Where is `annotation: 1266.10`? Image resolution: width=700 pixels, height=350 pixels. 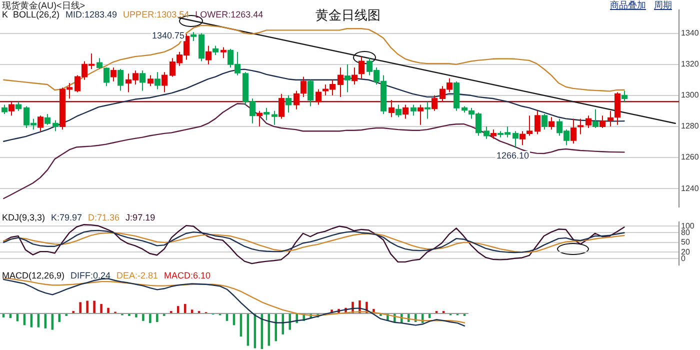
annotation: 1266.10 is located at coordinates (513, 155).